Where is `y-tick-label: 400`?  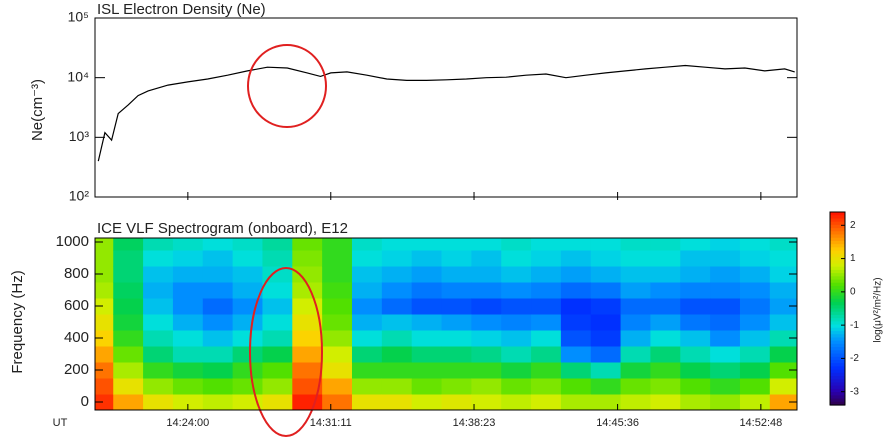 y-tick-label: 400 is located at coordinates (76, 337).